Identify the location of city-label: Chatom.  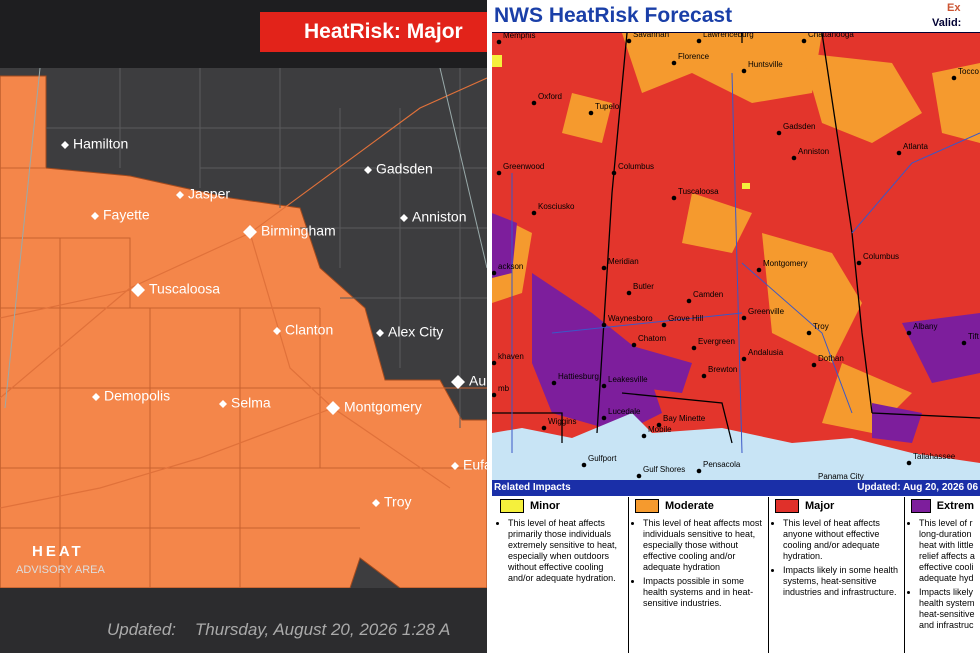
(652, 338).